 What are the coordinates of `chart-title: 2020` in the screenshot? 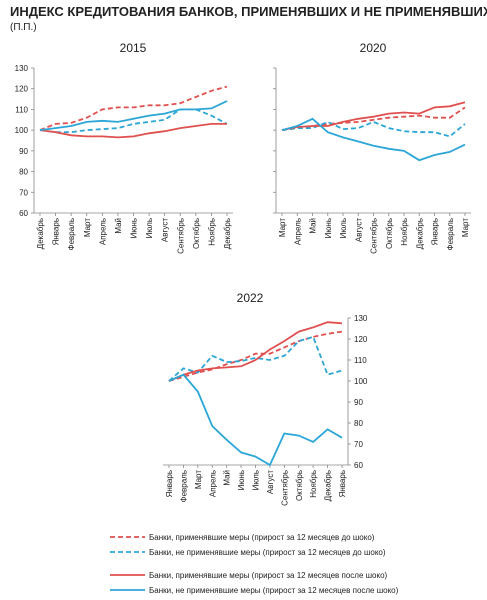 It's located at (373, 48).